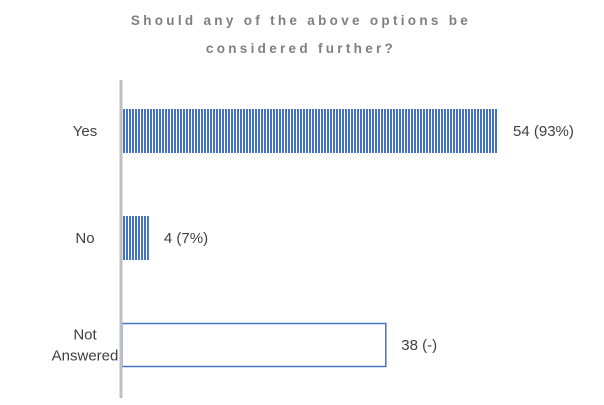  I want to click on category-label: Answered, so click(85, 356).